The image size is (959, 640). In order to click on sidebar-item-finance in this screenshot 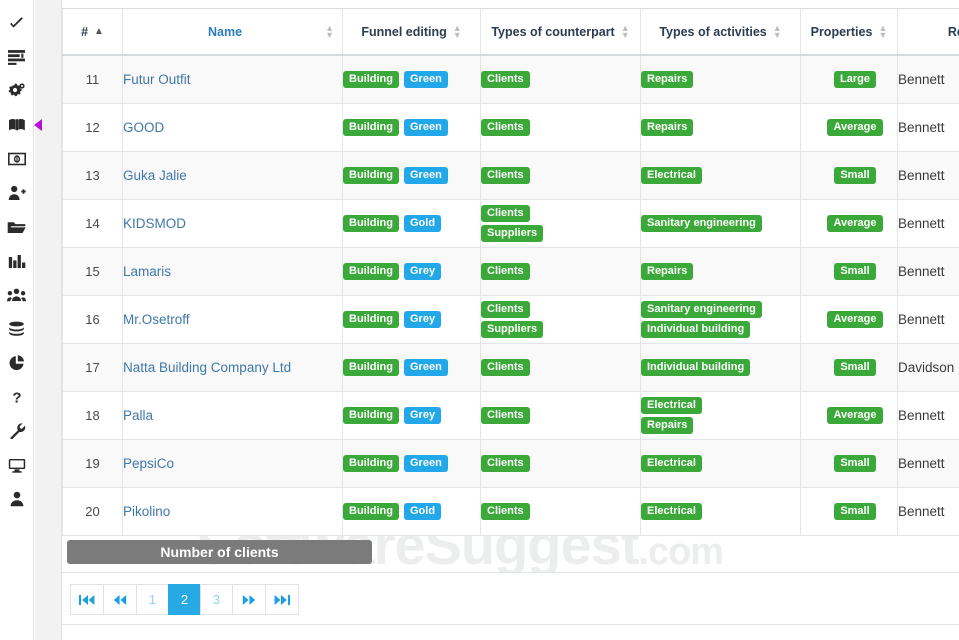, I will do `click(16, 159)`.